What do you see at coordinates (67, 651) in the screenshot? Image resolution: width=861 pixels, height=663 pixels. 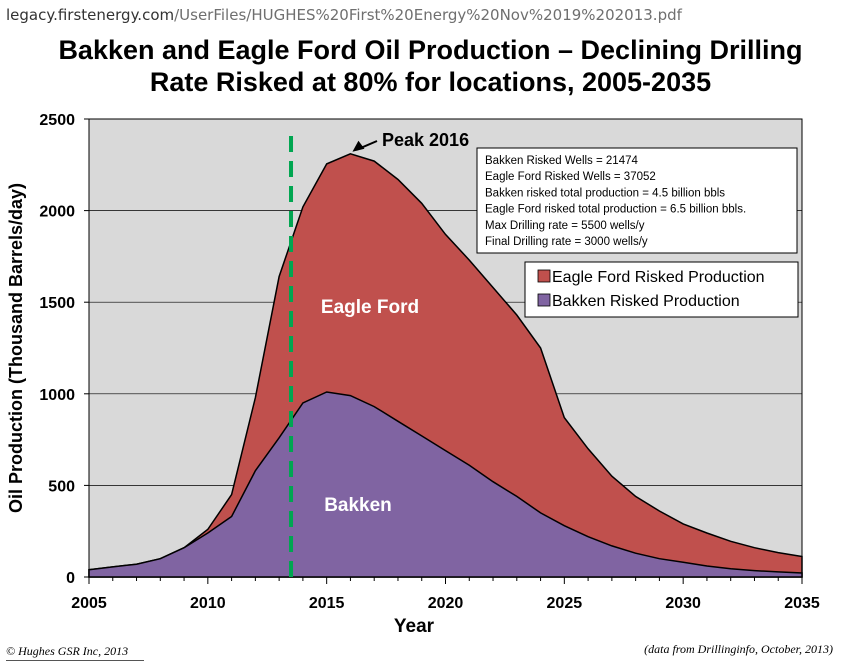 I see `copyright-text: © Hughes GSR Inc, 2013` at bounding box center [67, 651].